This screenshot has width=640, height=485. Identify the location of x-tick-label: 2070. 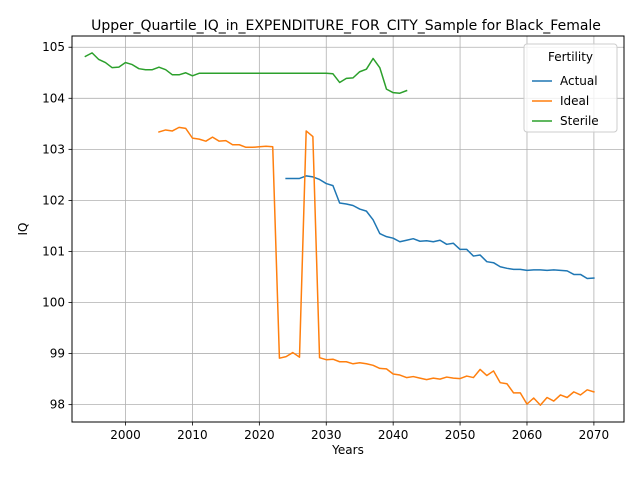
(594, 435).